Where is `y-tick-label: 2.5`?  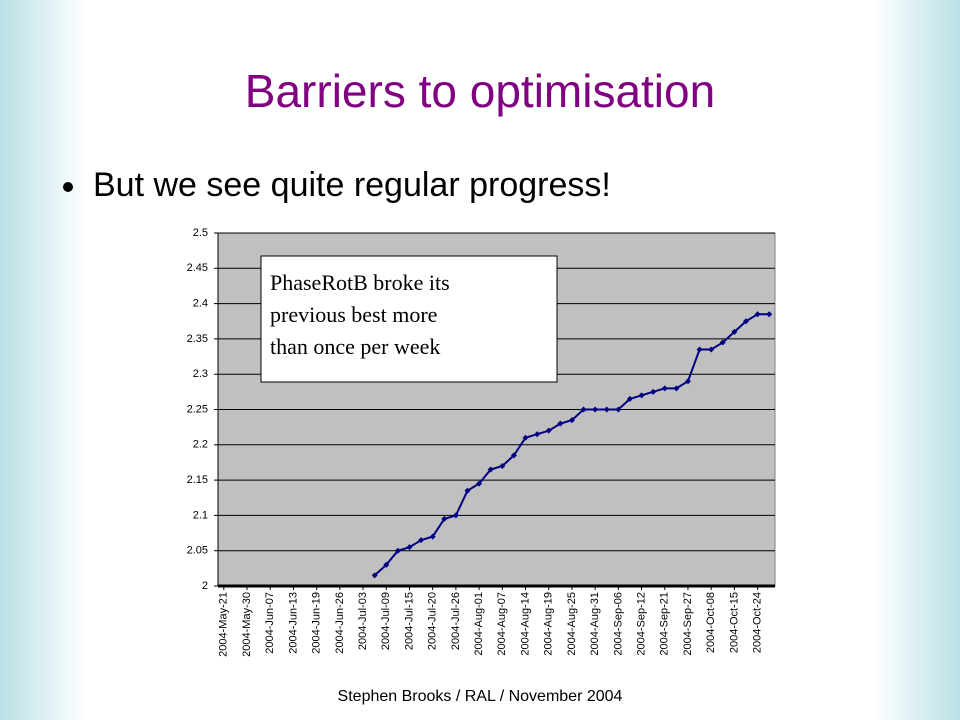
y-tick-label: 2.5 is located at coordinates (200, 233).